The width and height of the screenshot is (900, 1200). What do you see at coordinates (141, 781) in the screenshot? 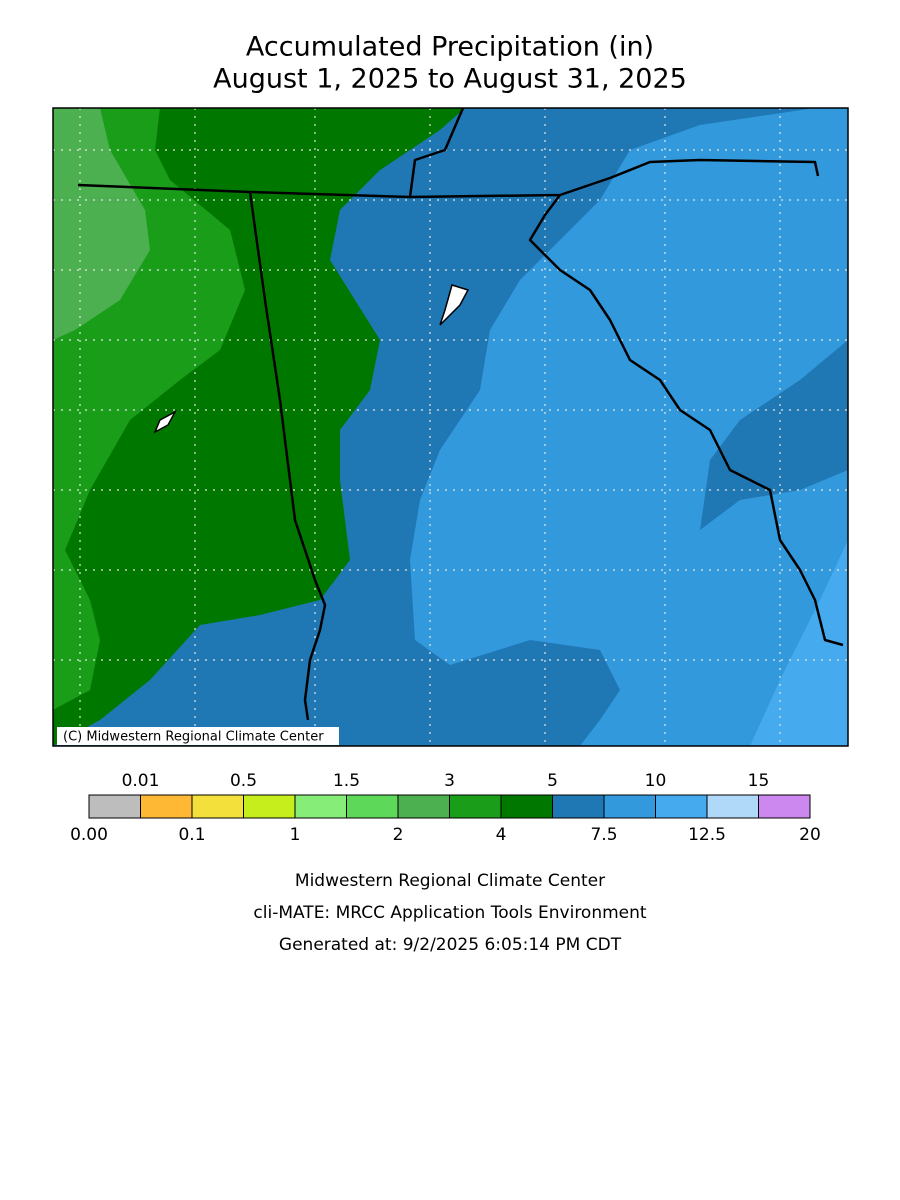
I see `legend-label: 0.01` at bounding box center [141, 781].